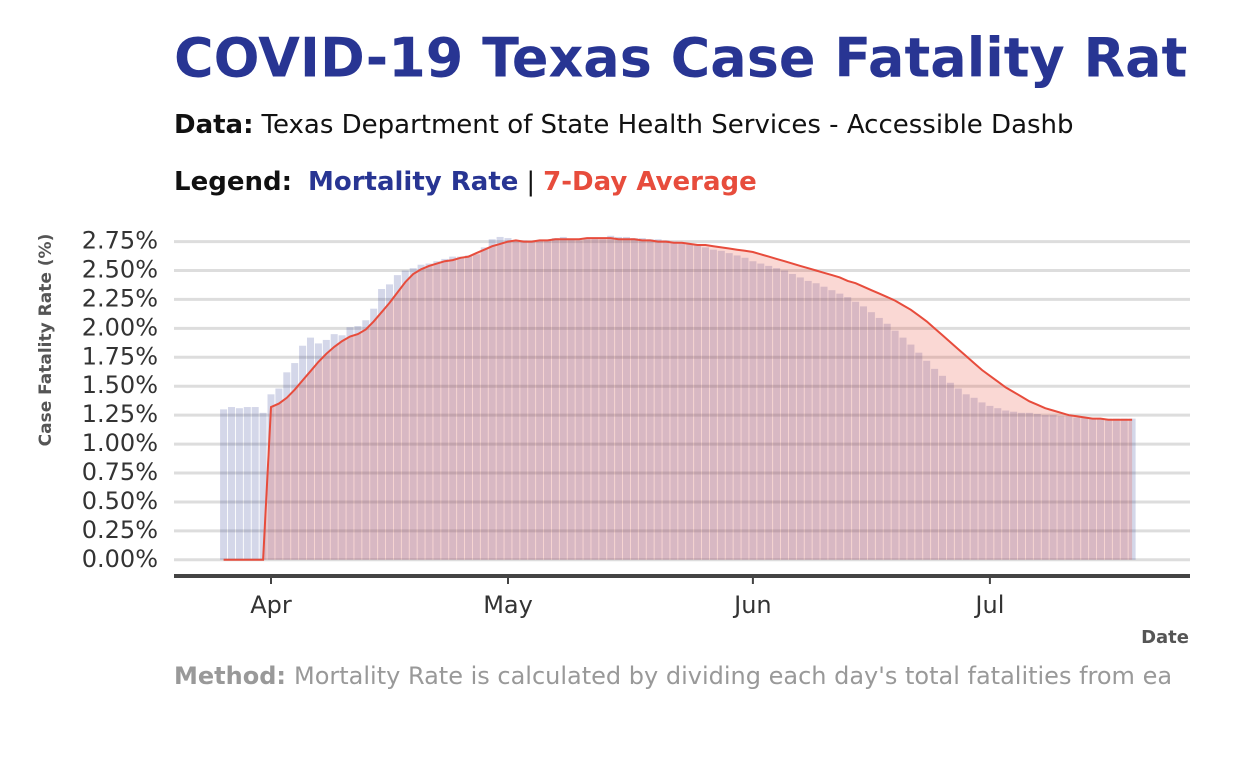 The width and height of the screenshot is (1248, 768). I want to click on y-tick-label: 2.25%, so click(120, 298).